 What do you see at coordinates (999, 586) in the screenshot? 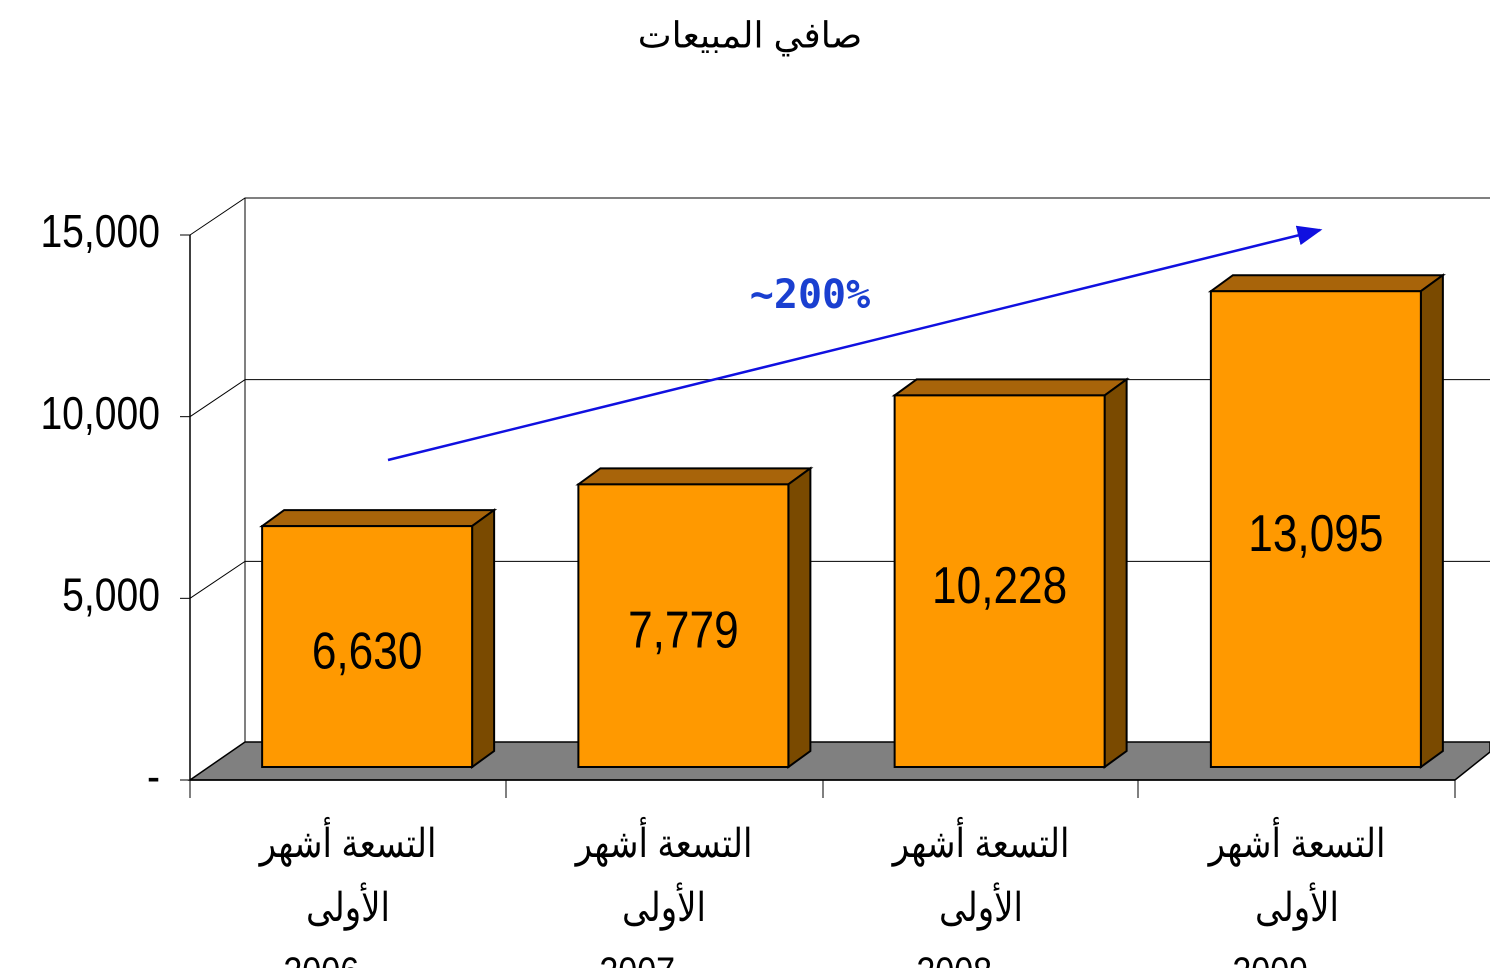
I see `value-label: 10,228` at bounding box center [999, 586].